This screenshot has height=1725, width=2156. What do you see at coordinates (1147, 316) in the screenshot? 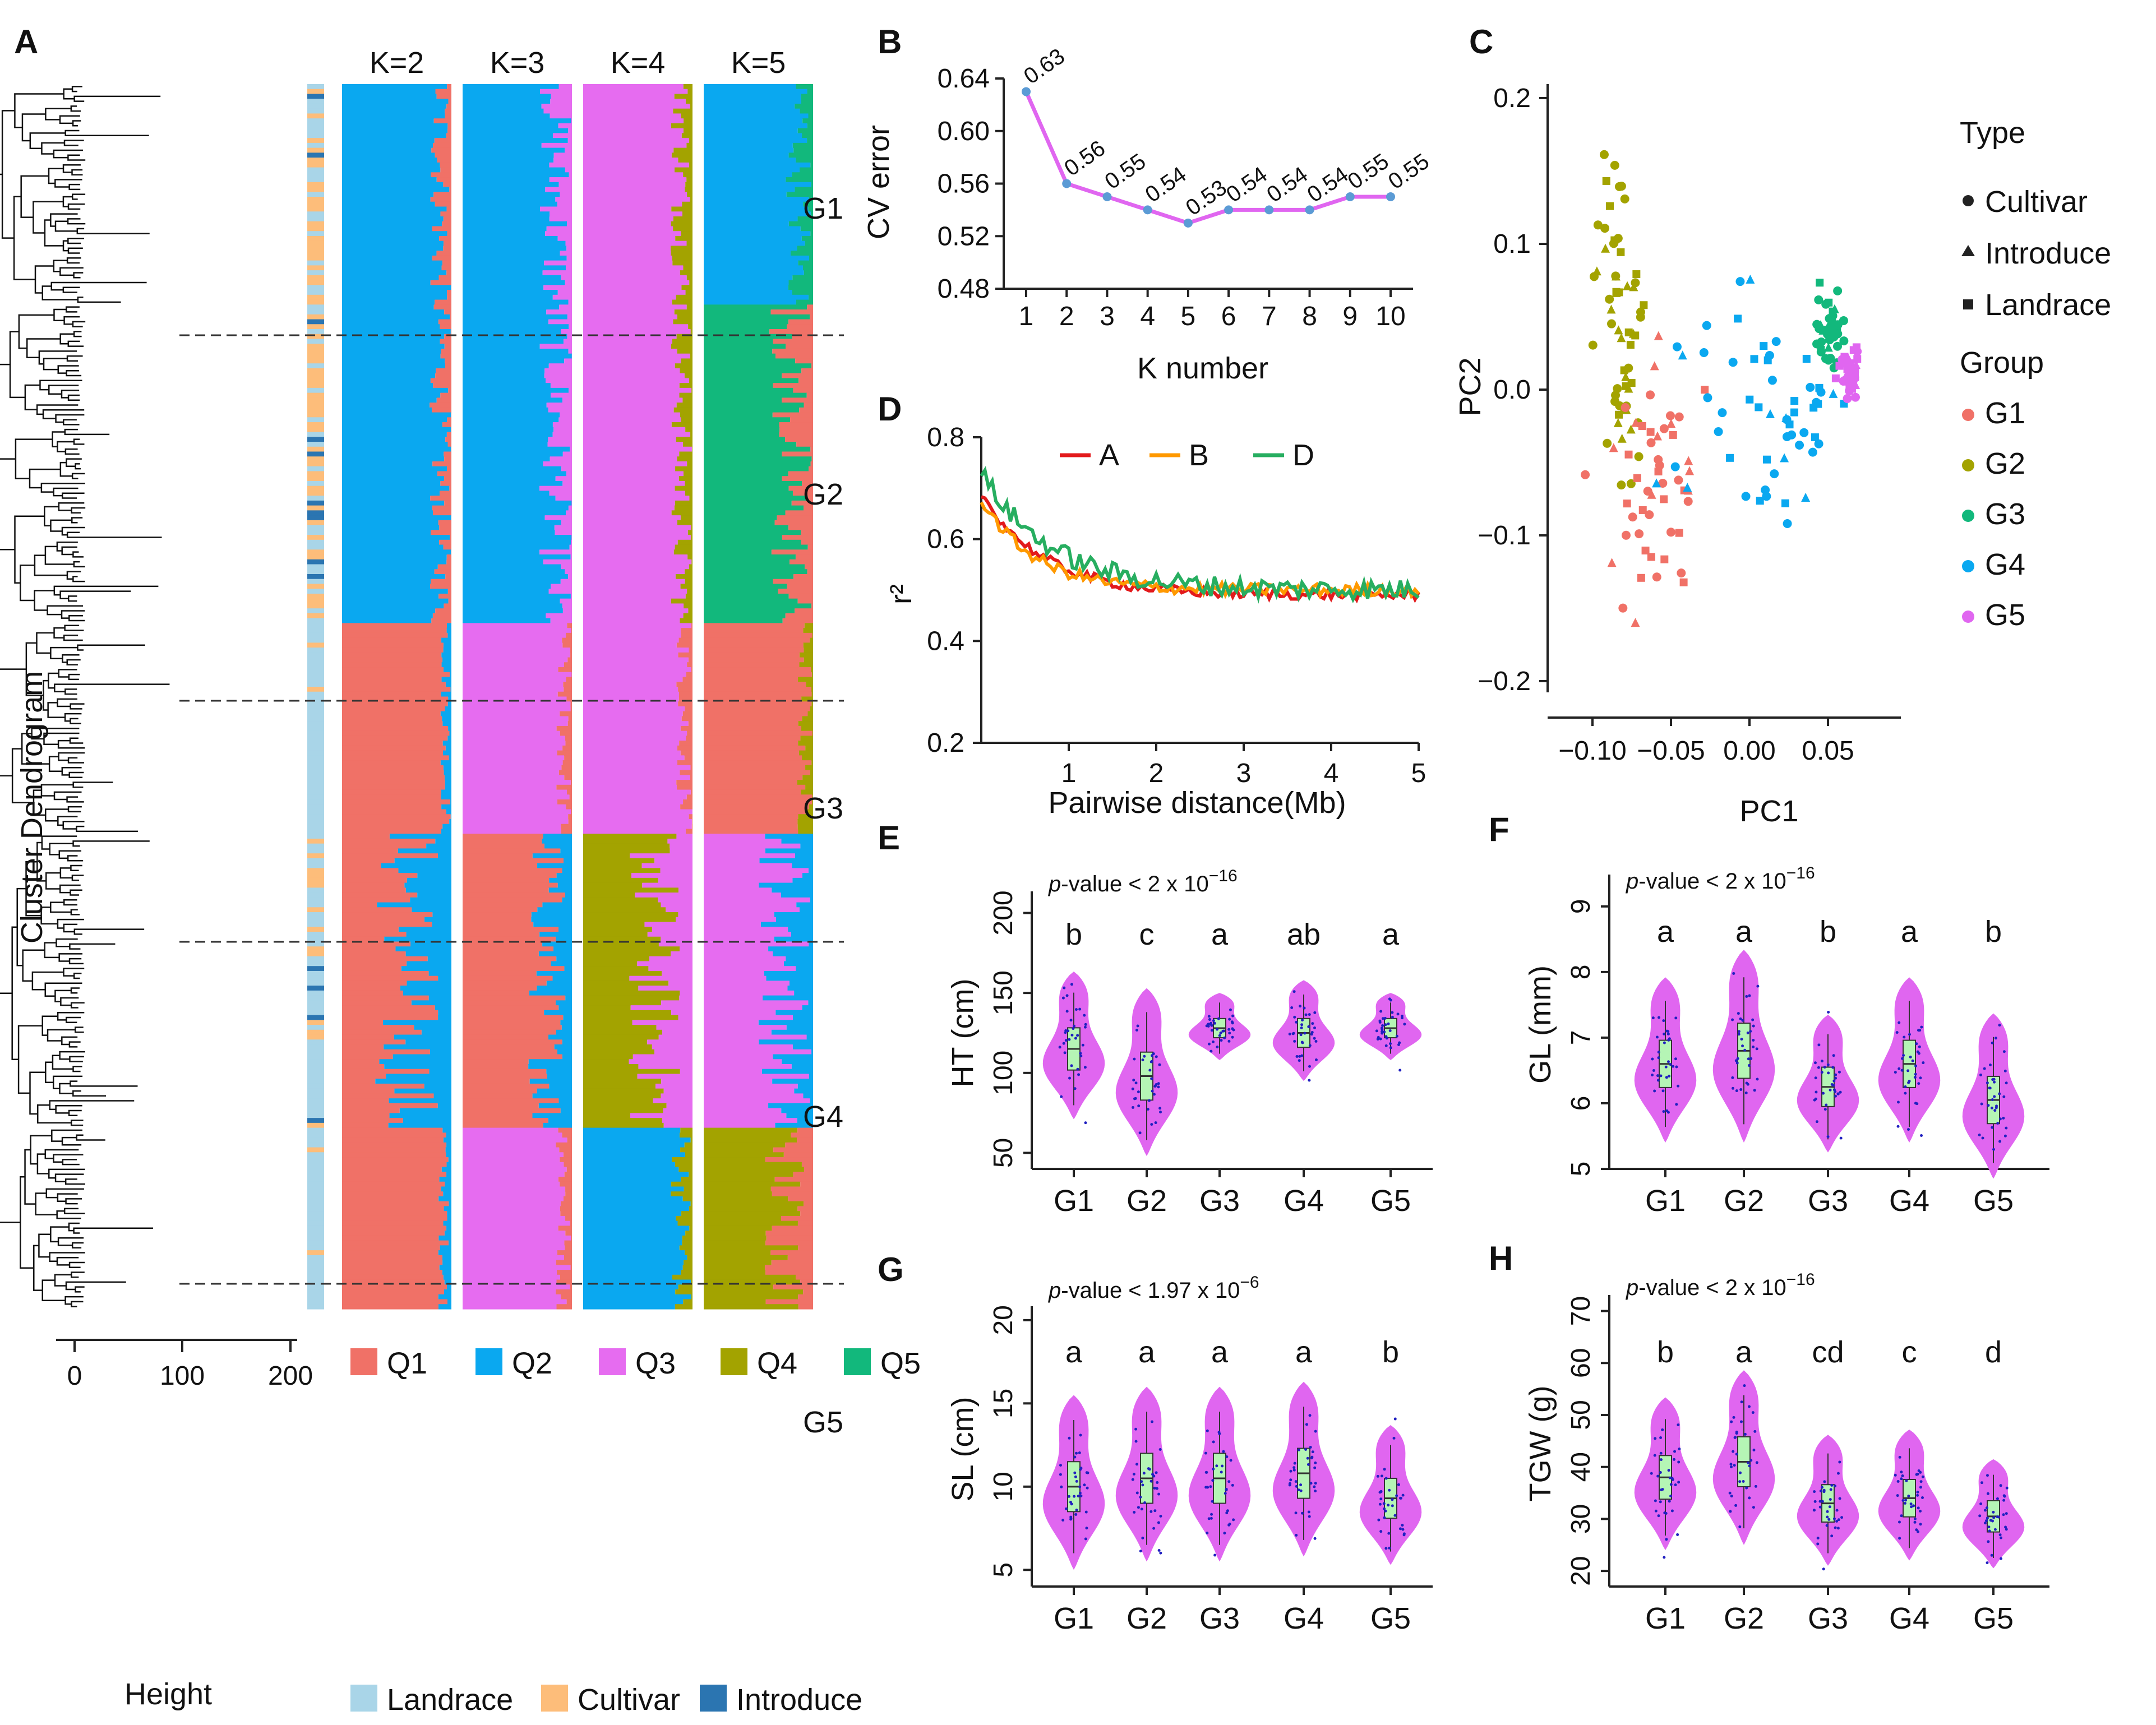
I see `b-x-tick-label: 4` at bounding box center [1147, 316].